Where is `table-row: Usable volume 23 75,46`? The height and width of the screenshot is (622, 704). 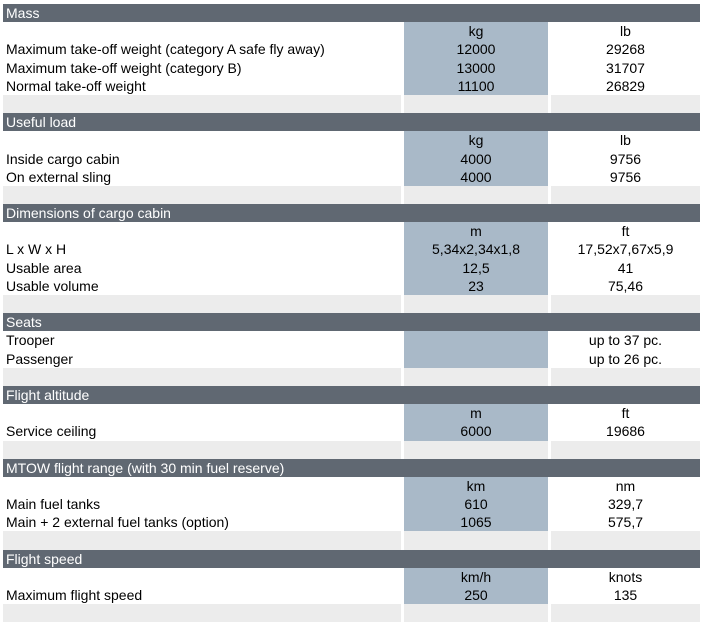
table-row: Usable volume 23 75,46 is located at coordinates (351, 285).